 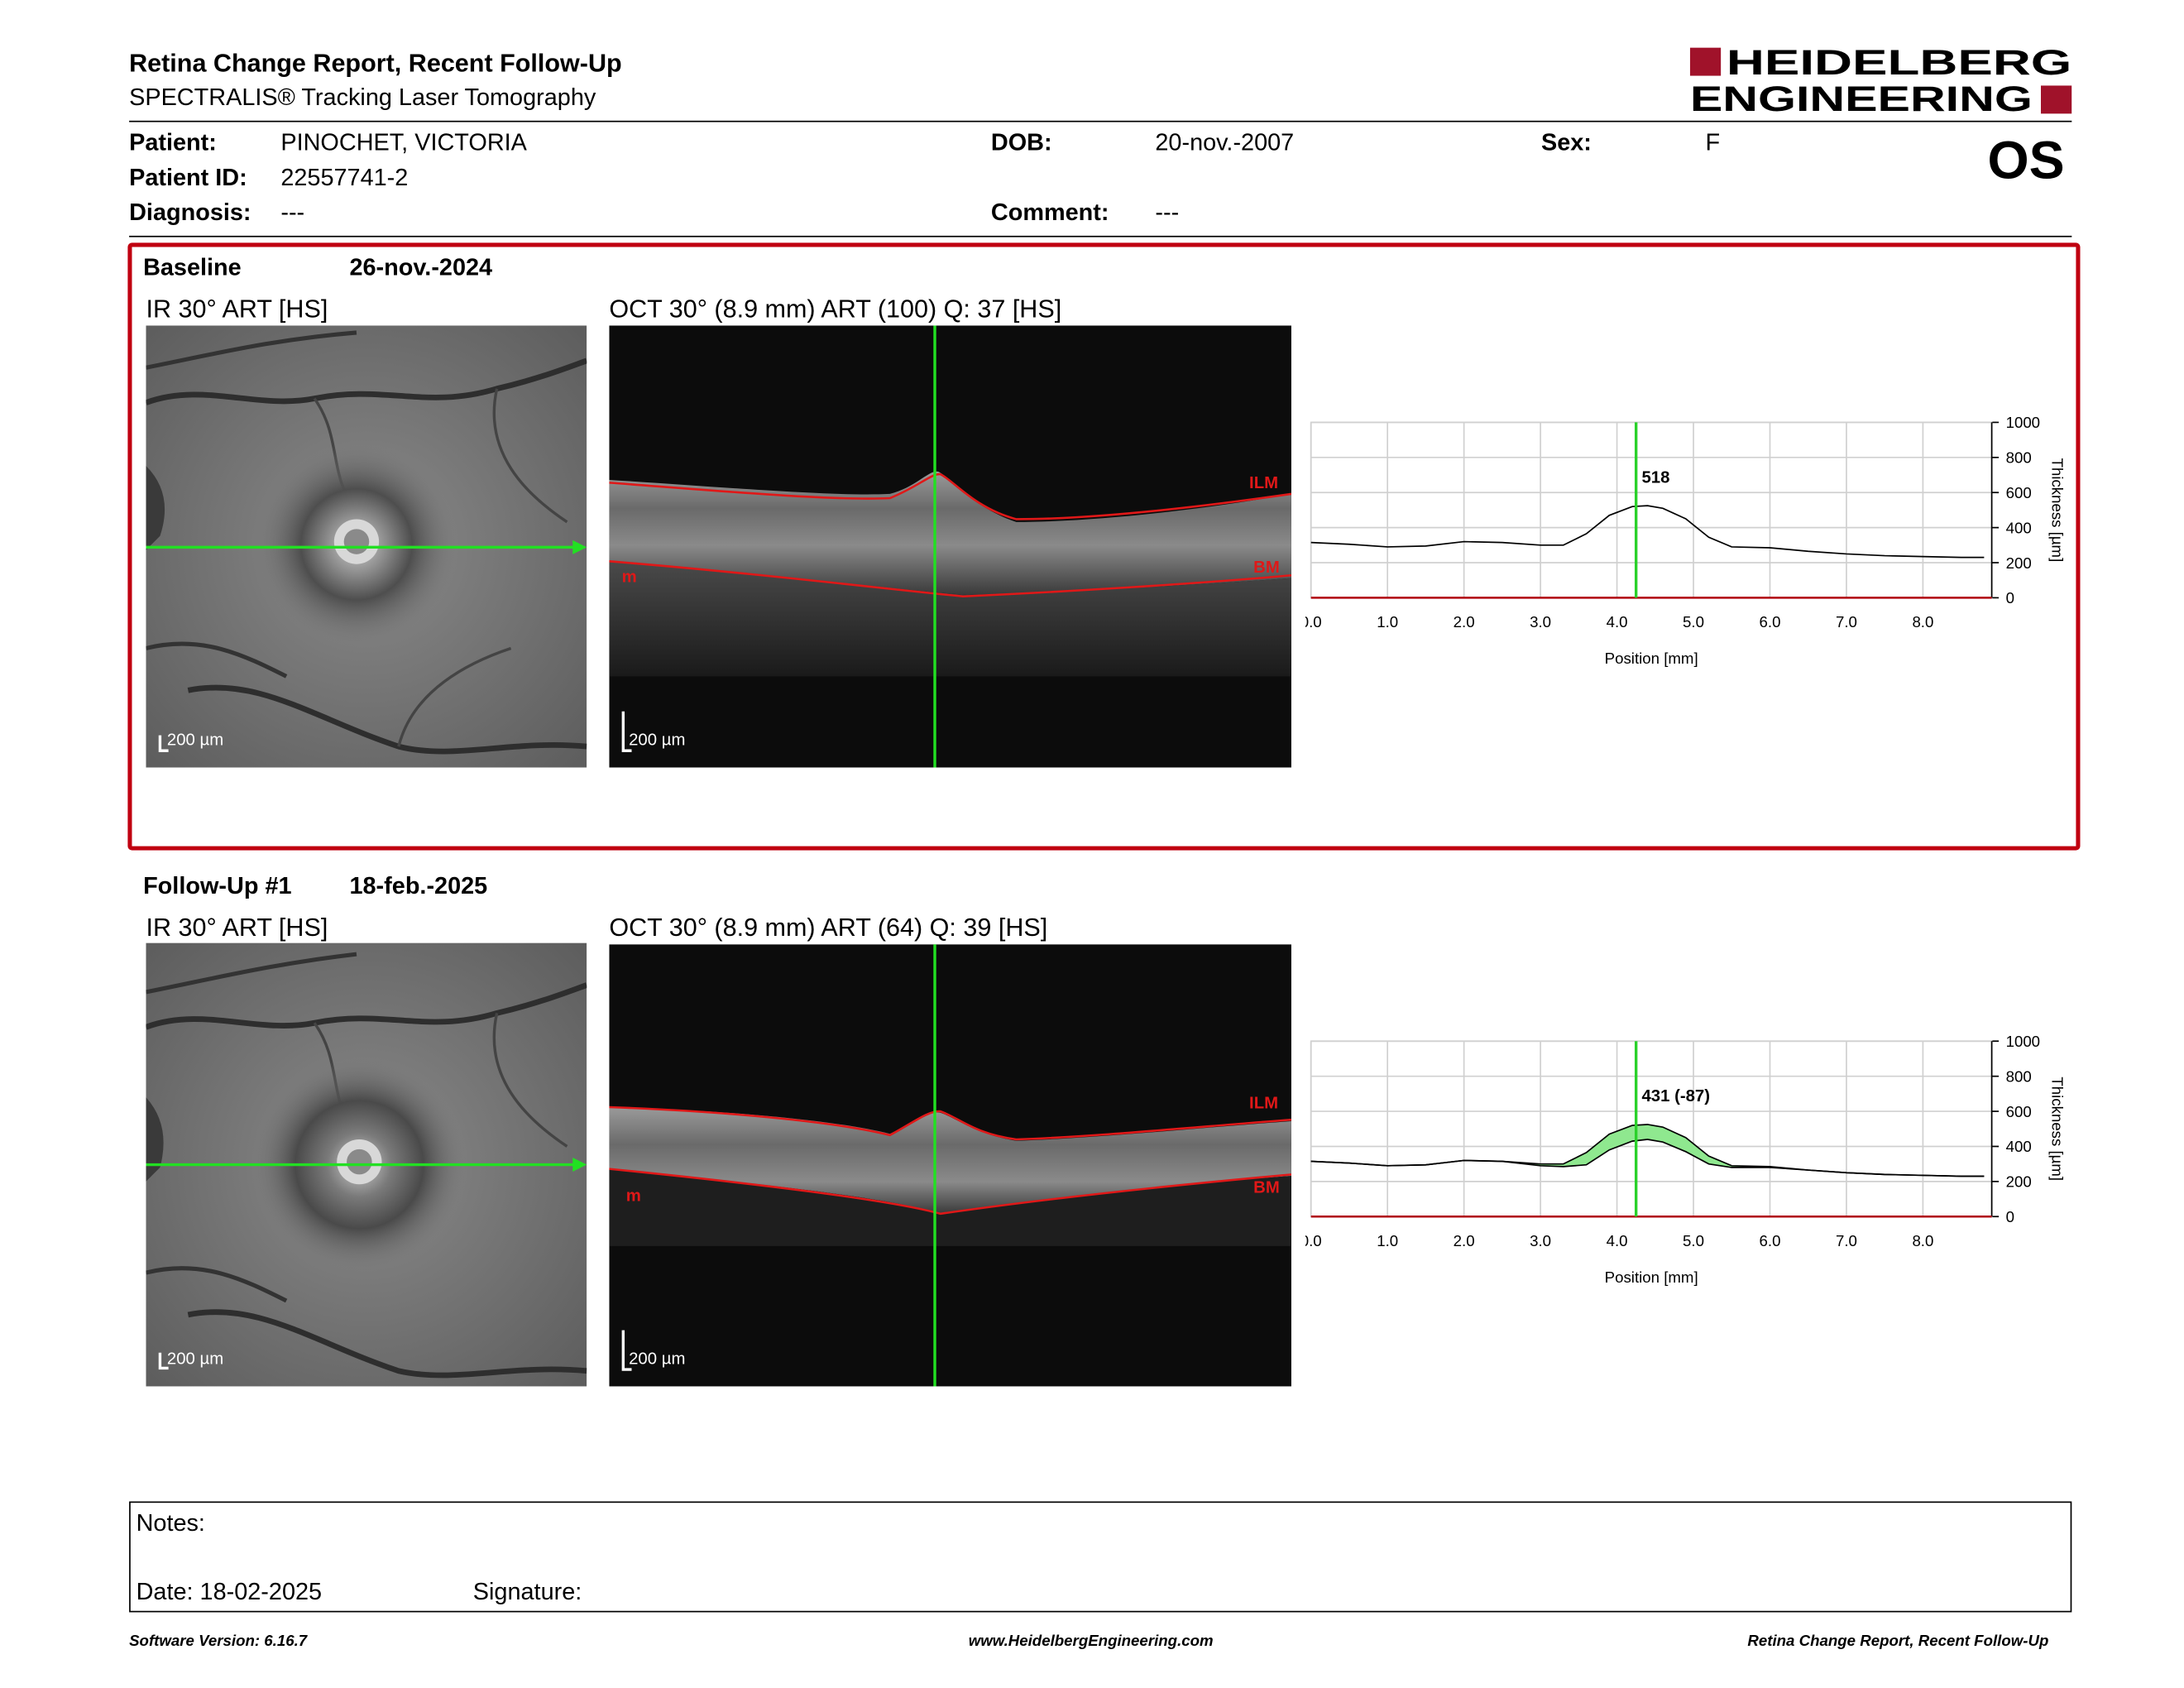 What do you see at coordinates (950, 546) in the screenshot?
I see `baseline-oct-image: ILM BM m 200 µm` at bounding box center [950, 546].